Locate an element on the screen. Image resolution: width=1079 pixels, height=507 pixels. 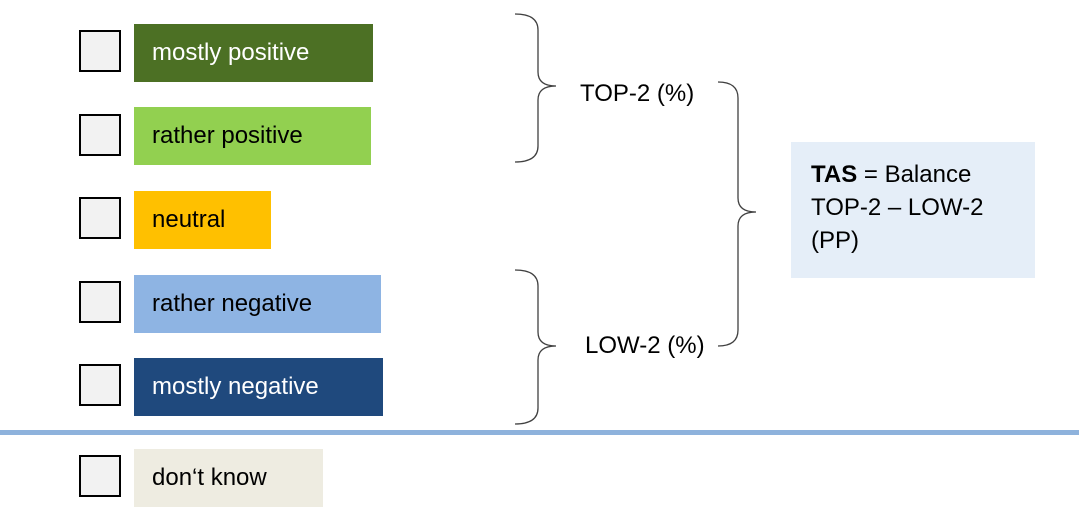
tas-line-2: TOP-2 – LOW-2 is located at coordinates (897, 207).